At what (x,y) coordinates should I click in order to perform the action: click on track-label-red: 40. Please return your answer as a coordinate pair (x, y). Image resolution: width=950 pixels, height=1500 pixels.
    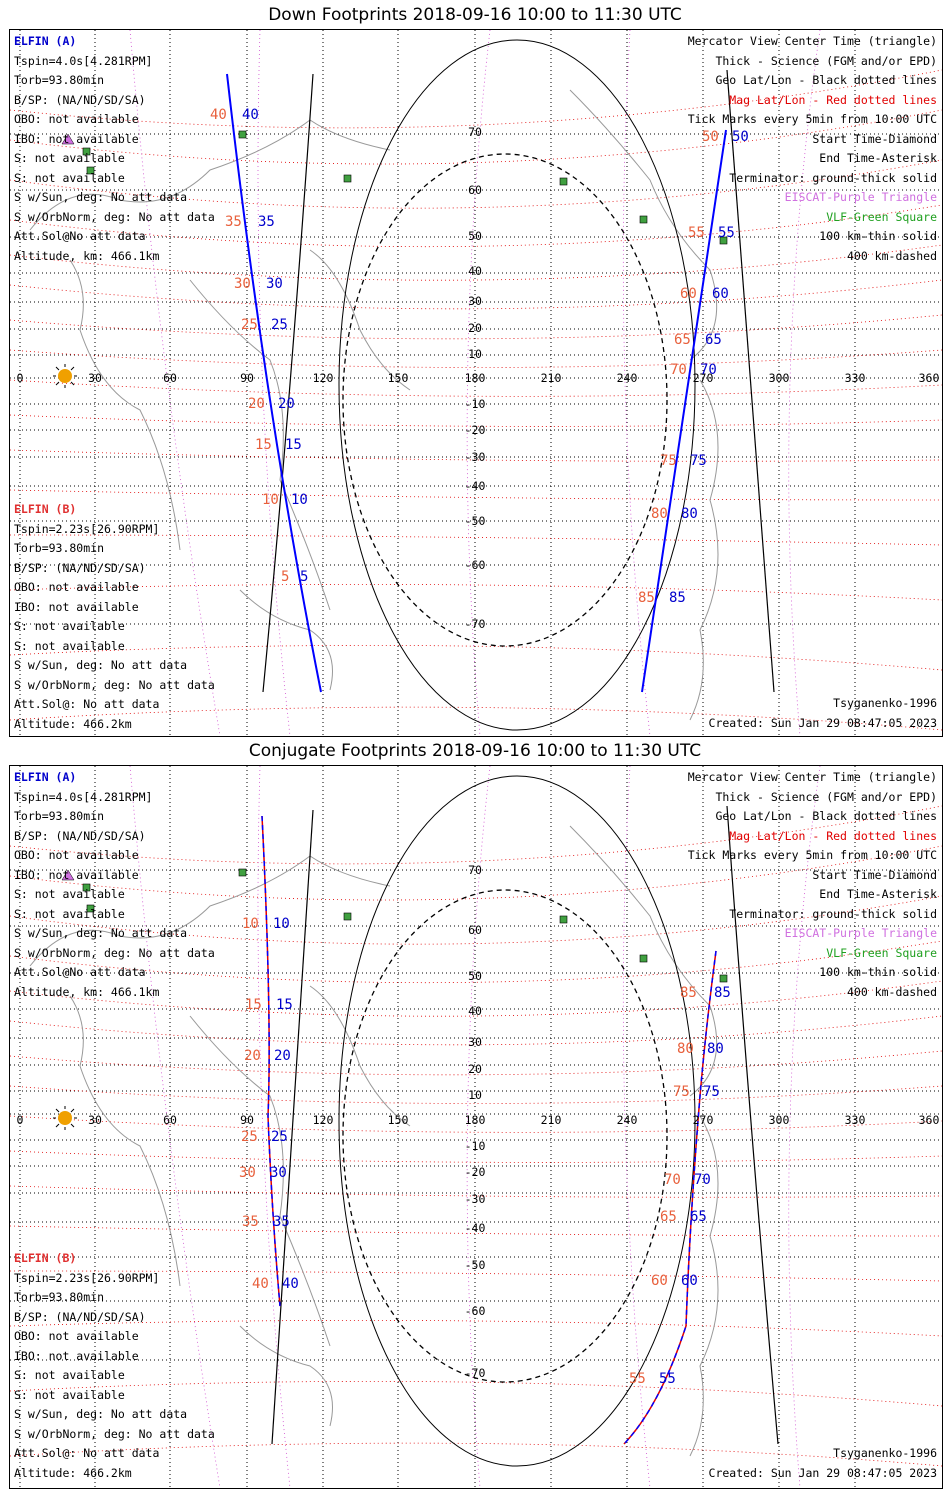
    Looking at the image, I should click on (260, 1284).